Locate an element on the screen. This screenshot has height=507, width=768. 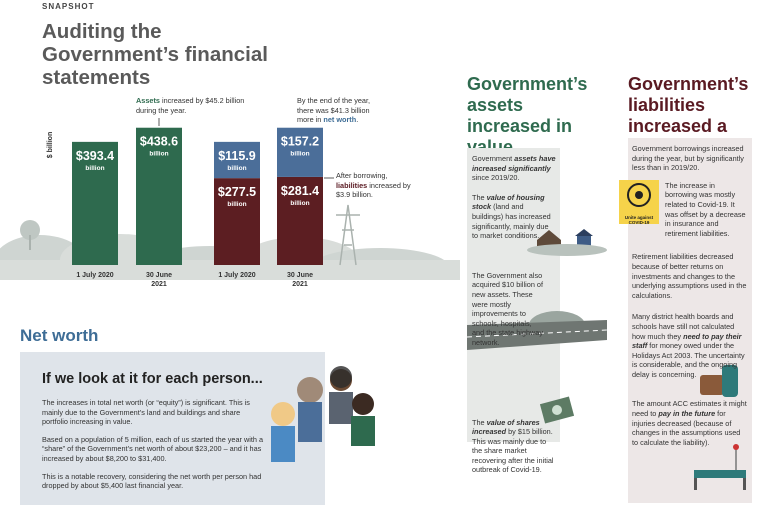
covid-badge: Unite against COVID-19 is located at coordinates (639, 202).